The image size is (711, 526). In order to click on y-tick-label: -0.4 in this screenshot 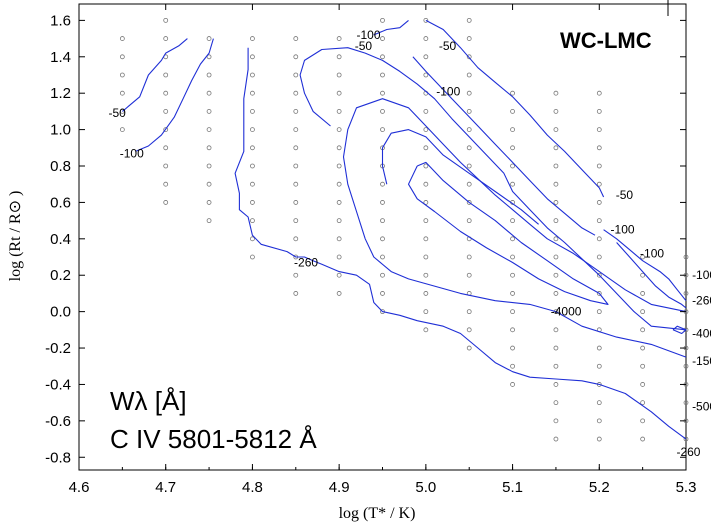, I will do `click(58, 384)`.